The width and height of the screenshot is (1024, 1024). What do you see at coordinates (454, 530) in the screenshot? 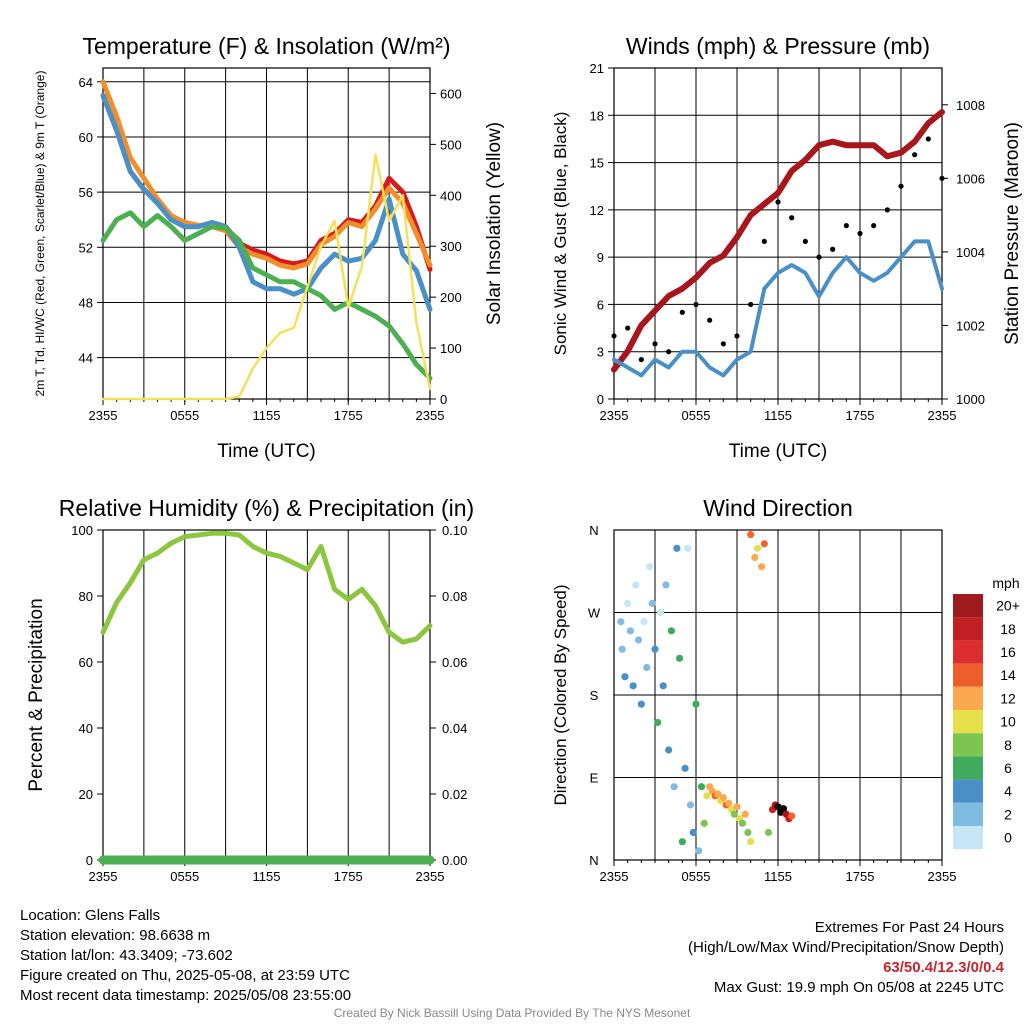
I see `y2-tick-label: 0.10` at bounding box center [454, 530].